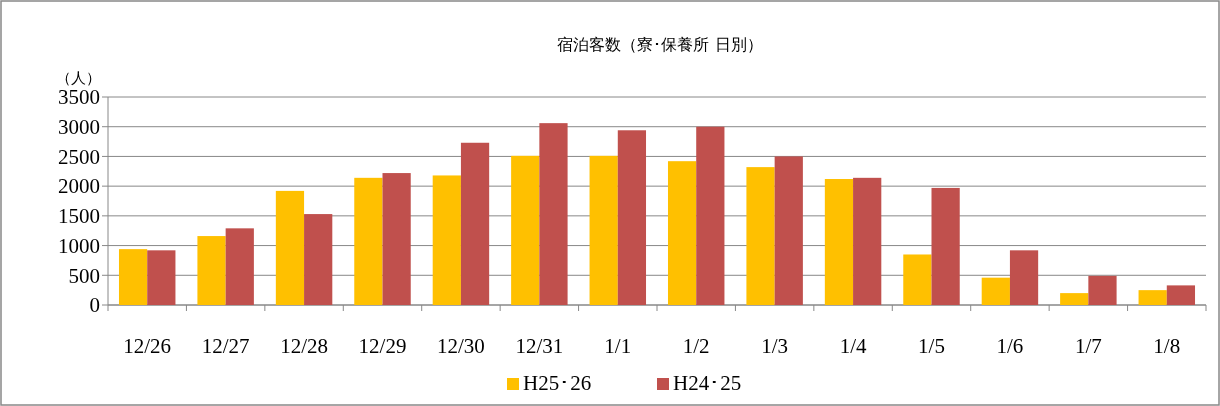 The image size is (1220, 406). What do you see at coordinates (79, 245) in the screenshot?
I see `y-tick-label: 1000` at bounding box center [79, 245].